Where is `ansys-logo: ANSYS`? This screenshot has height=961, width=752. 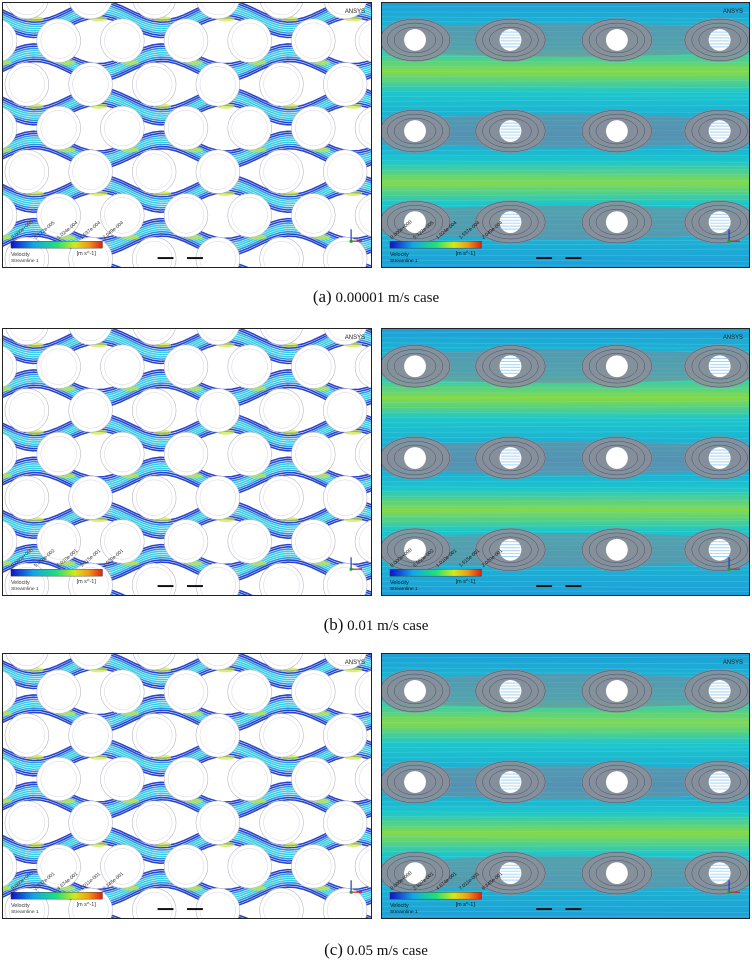
ansys-logo: ANSYS is located at coordinates (355, 338).